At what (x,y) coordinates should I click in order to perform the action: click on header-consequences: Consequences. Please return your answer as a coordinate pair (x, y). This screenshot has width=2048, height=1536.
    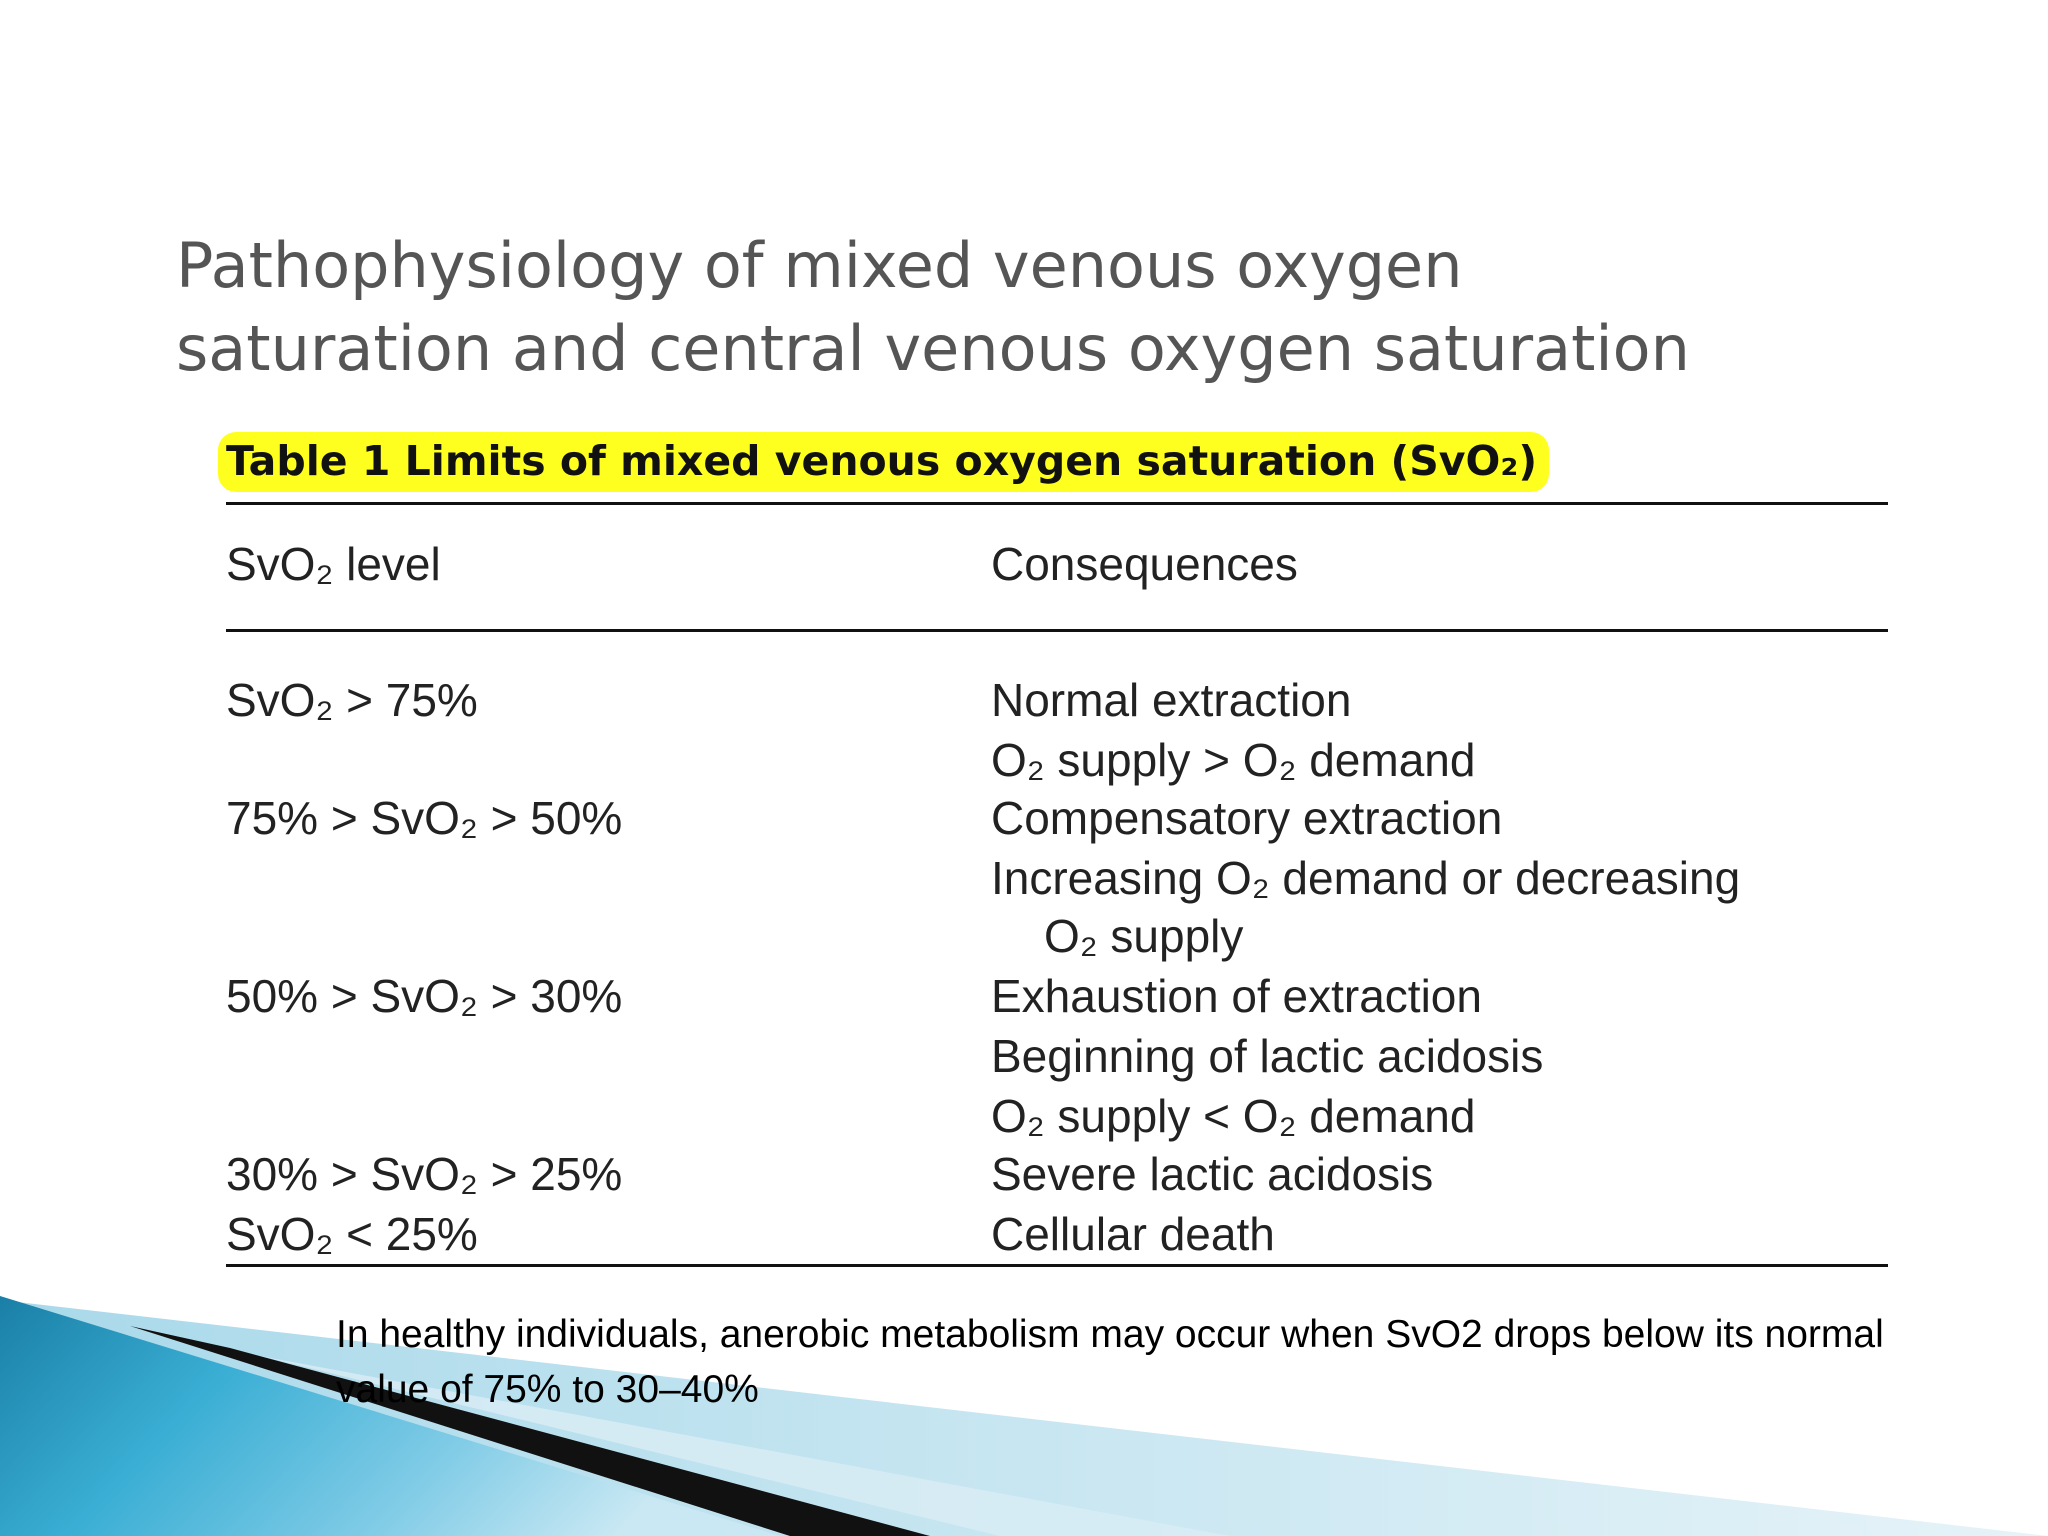
    Looking at the image, I should click on (1144, 564).